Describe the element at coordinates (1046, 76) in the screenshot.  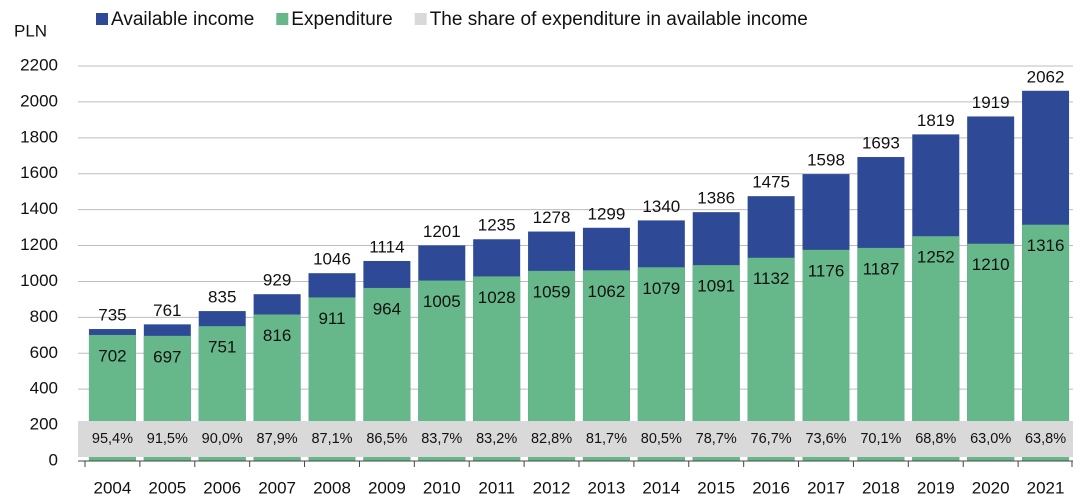
I see `data-label: 2062` at that location.